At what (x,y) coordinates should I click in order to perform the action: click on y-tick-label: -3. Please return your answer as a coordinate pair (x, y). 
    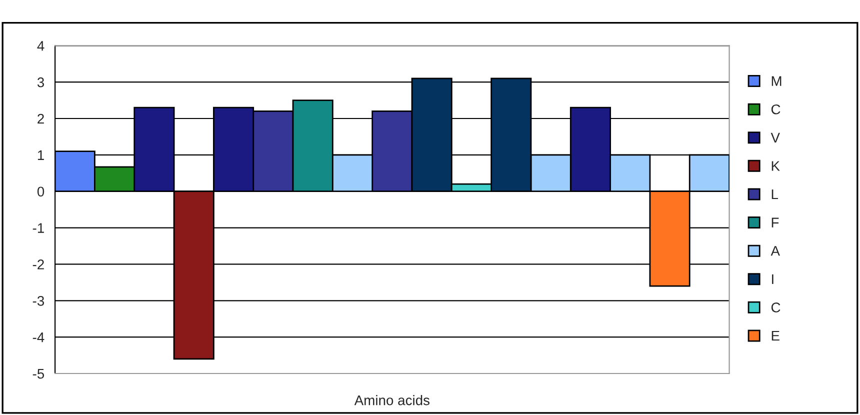
    Looking at the image, I should click on (38, 301).